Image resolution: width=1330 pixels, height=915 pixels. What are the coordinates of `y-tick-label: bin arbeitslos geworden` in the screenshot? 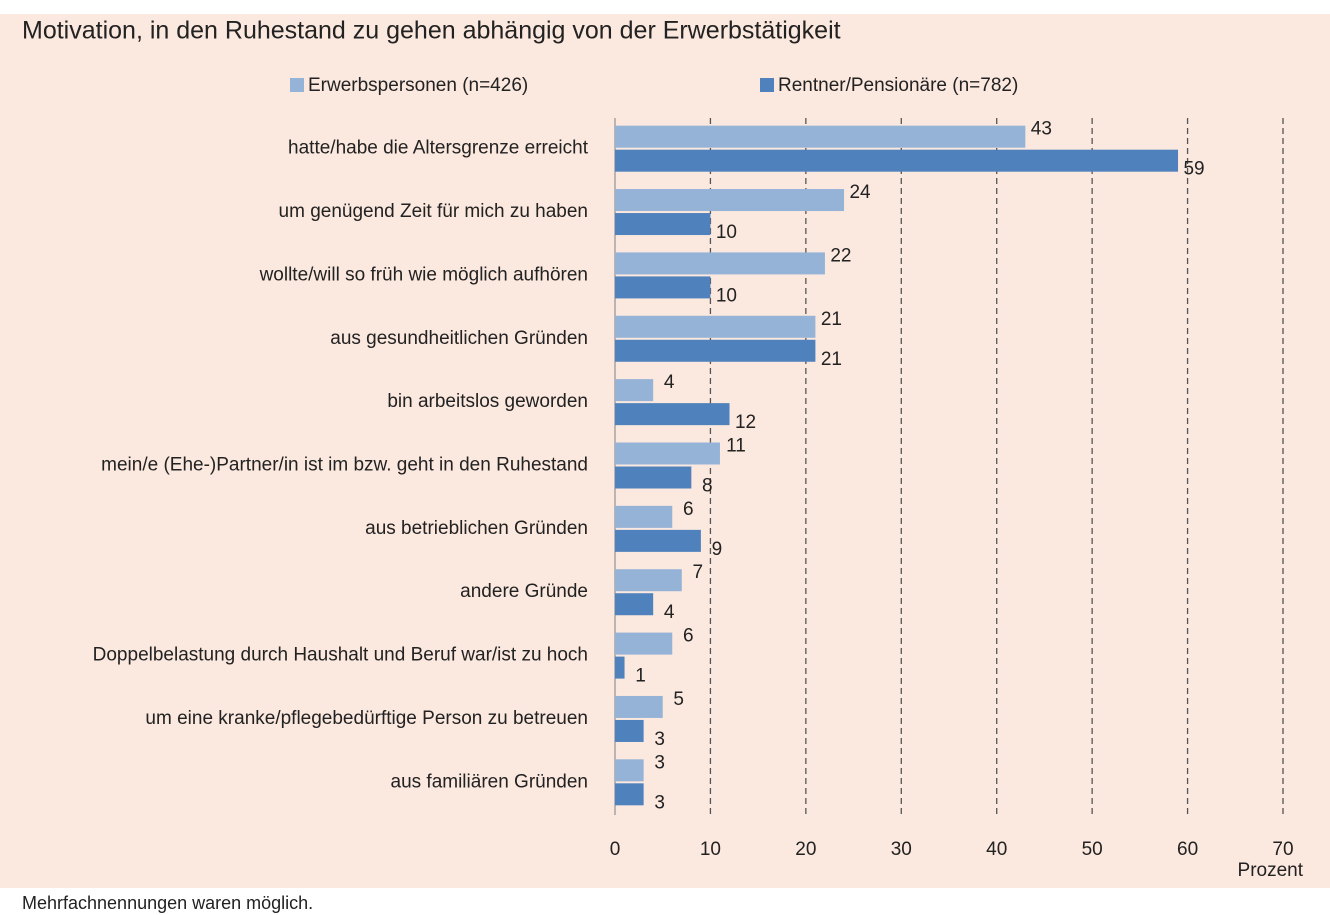 It's located at (487, 401).